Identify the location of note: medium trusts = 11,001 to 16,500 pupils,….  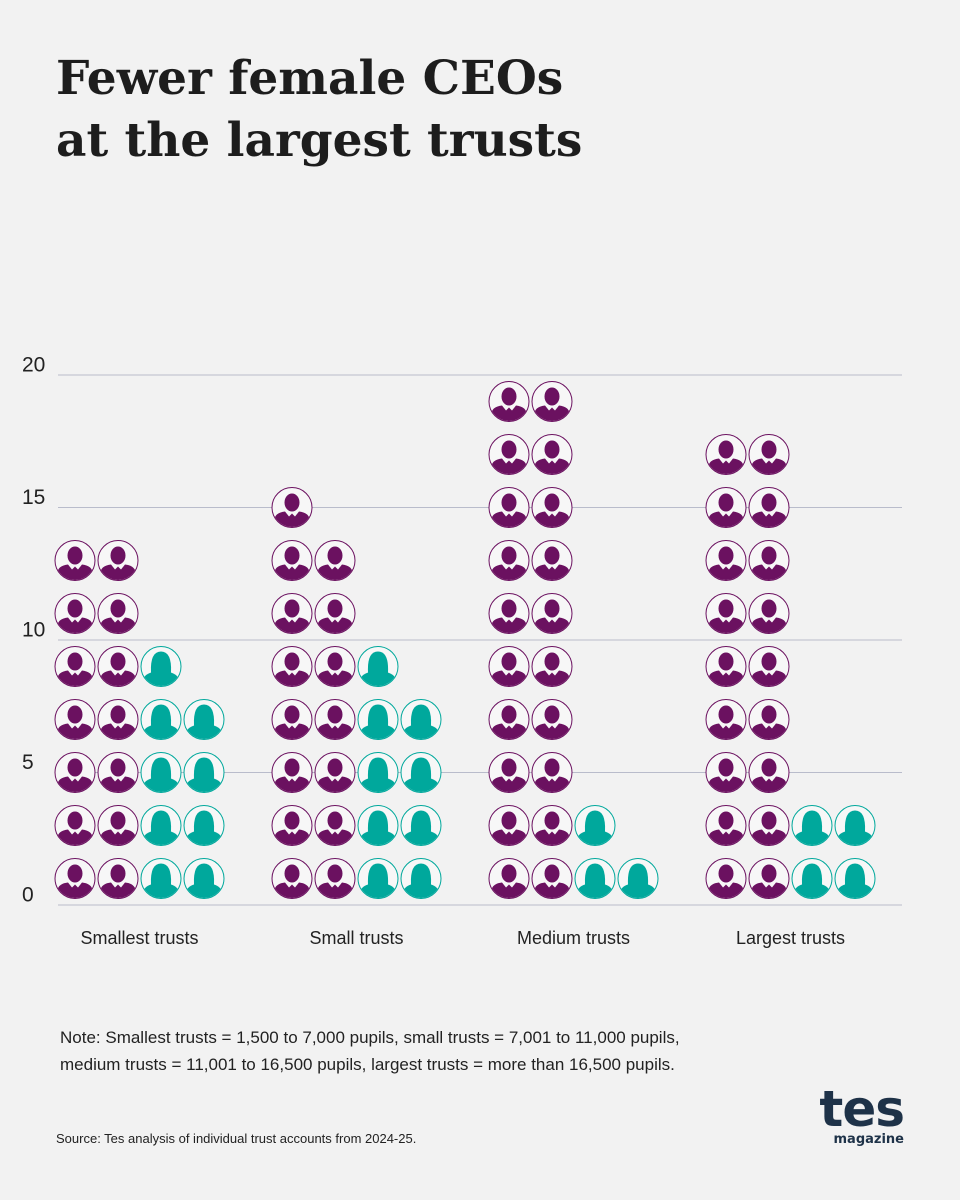
(367, 1064).